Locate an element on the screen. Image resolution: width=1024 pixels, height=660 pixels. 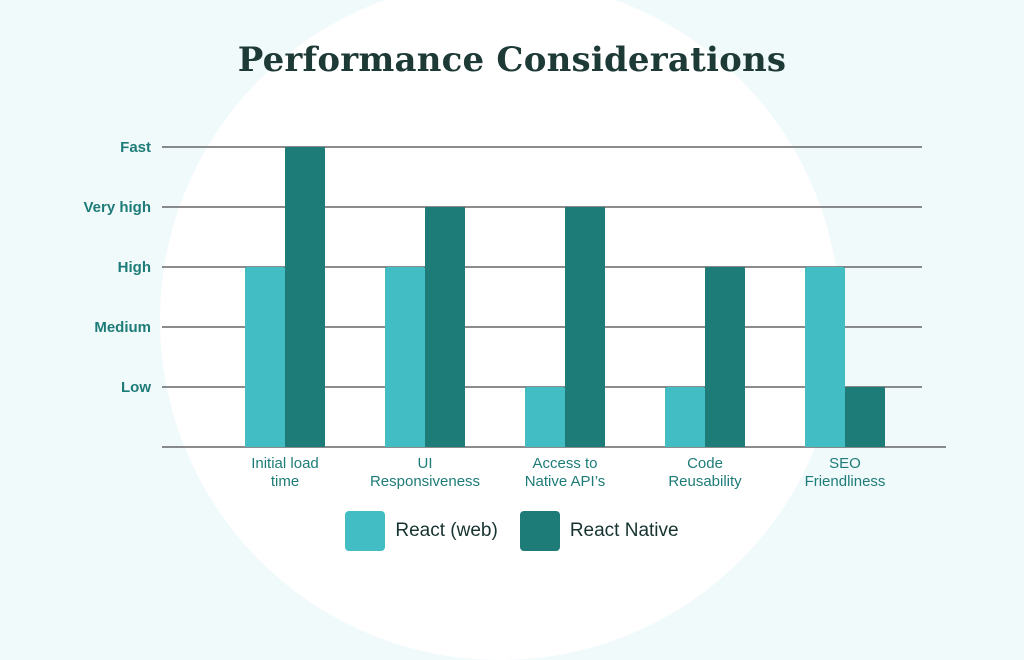
x-tick-initial-load-time: Initial load time is located at coordinates (285, 472).